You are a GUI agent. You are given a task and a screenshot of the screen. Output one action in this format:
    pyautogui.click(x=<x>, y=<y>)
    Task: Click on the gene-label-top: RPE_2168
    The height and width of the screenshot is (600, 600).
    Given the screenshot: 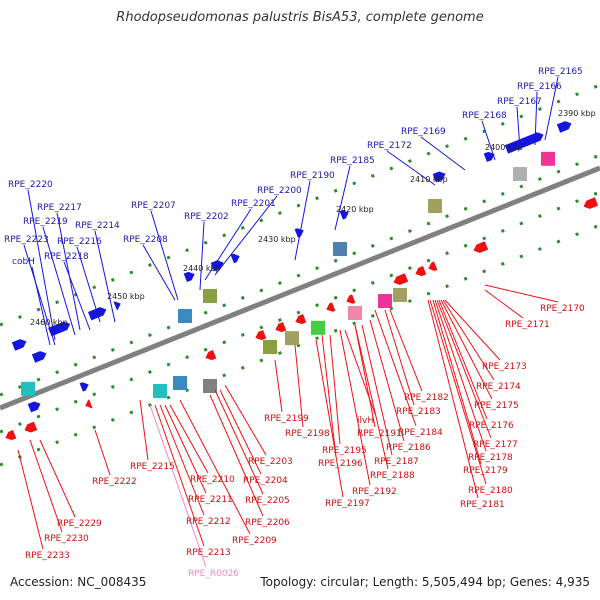 What is the action you would take?
    pyautogui.click(x=484, y=116)
    